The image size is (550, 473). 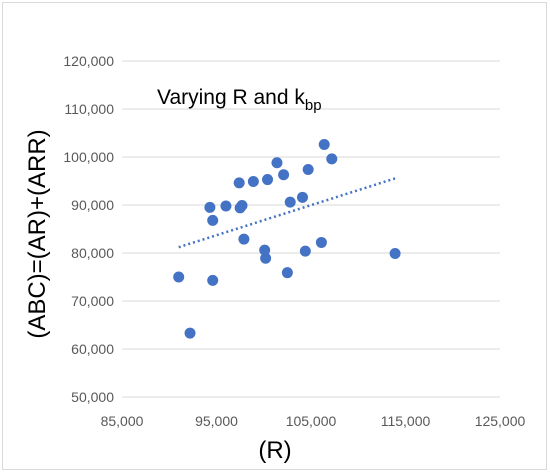 I want to click on y-tick-label: 60,000, so click(x=92, y=349).